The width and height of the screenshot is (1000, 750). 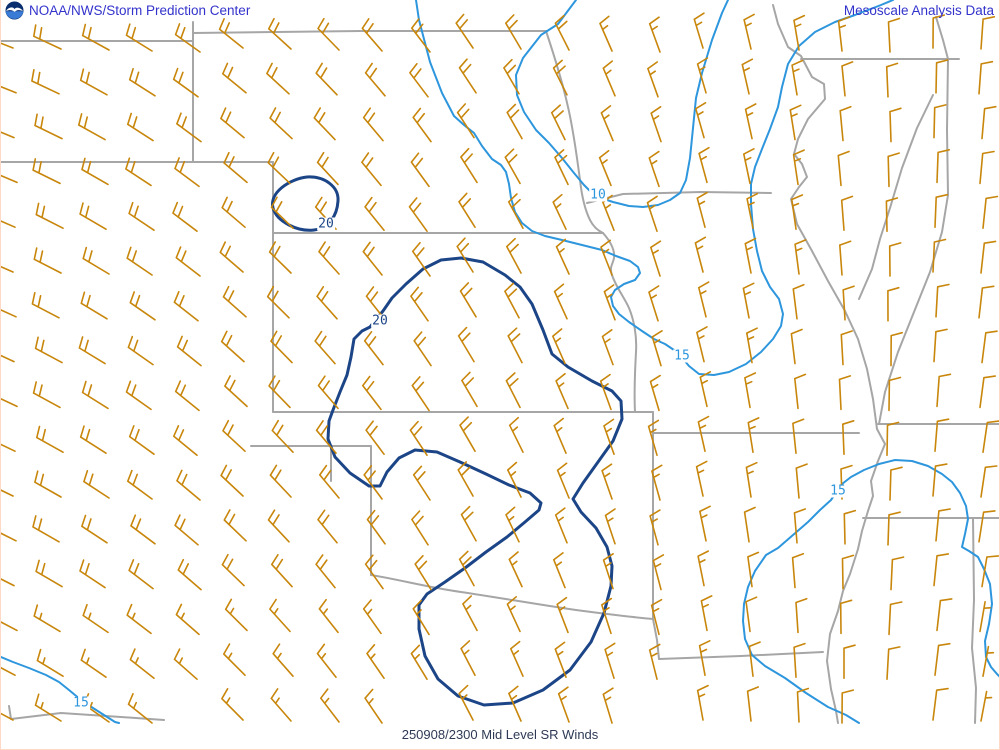 I want to click on noaa-logo-icon, so click(x=14, y=10).